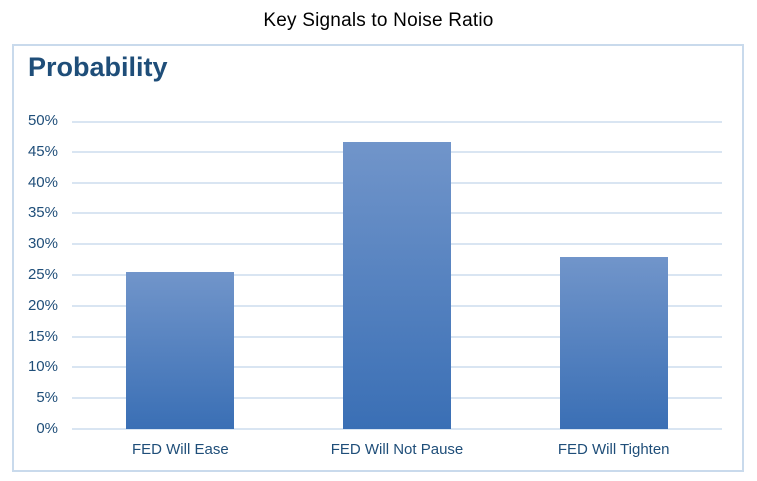 The height and width of the screenshot is (481, 757). Describe the element at coordinates (42, 367) in the screenshot. I see `y-axis-tick-label: 10%` at that location.